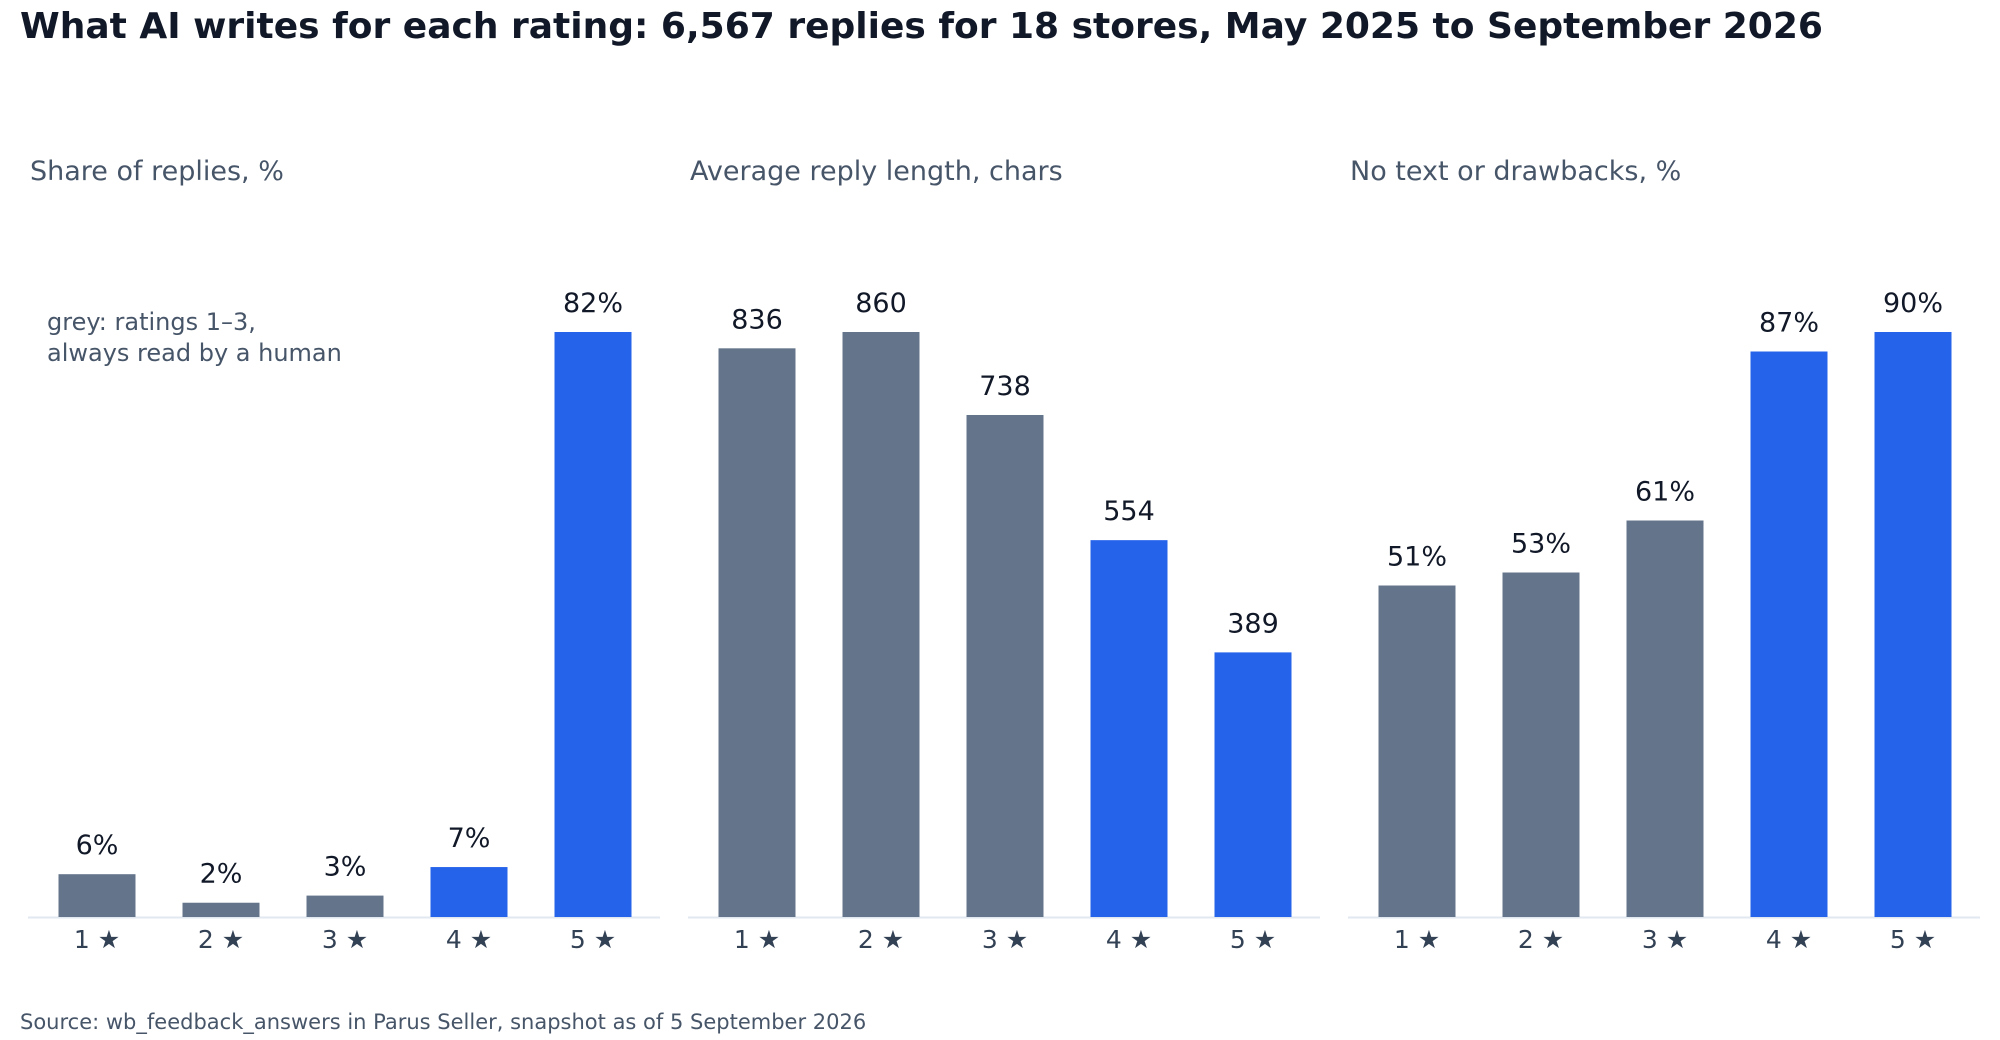 This screenshot has height=1040, width=2000. I want to click on panel-1-value-label-5: 82%, so click(593, 303).